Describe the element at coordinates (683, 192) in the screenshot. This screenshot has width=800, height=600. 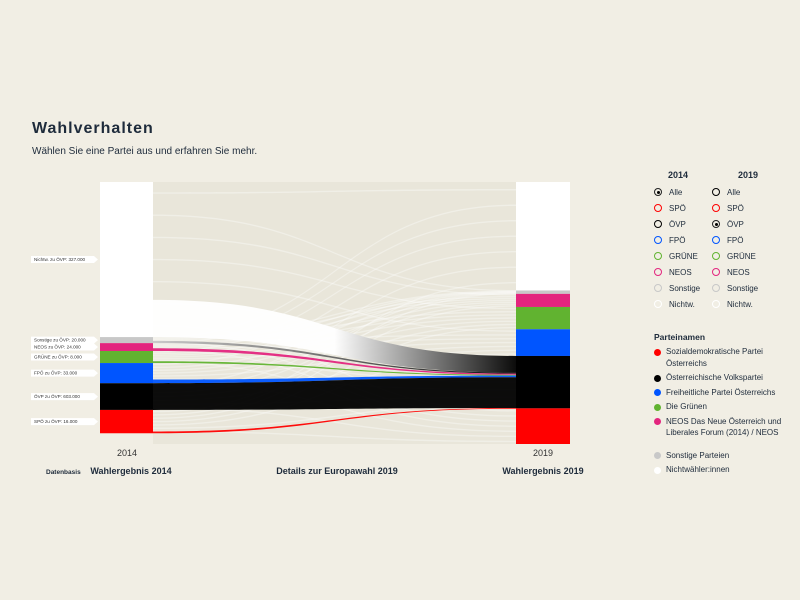
I see `radio-2014-alle: Alle` at that location.